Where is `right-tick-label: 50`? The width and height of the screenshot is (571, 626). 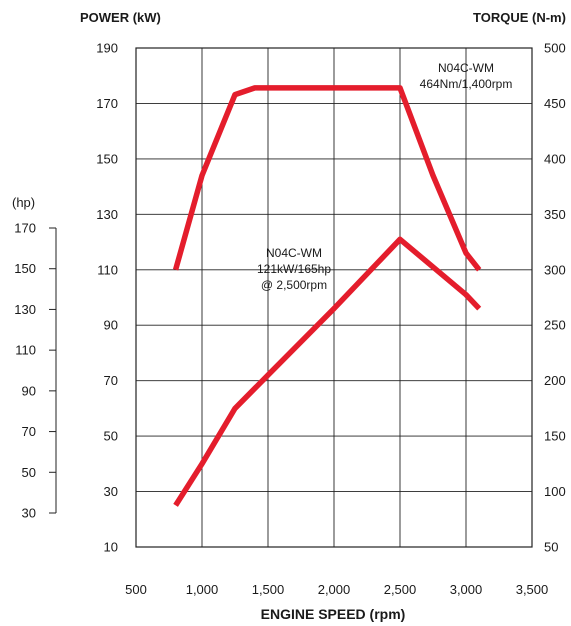
right-tick-label: 50 is located at coordinates (551, 547).